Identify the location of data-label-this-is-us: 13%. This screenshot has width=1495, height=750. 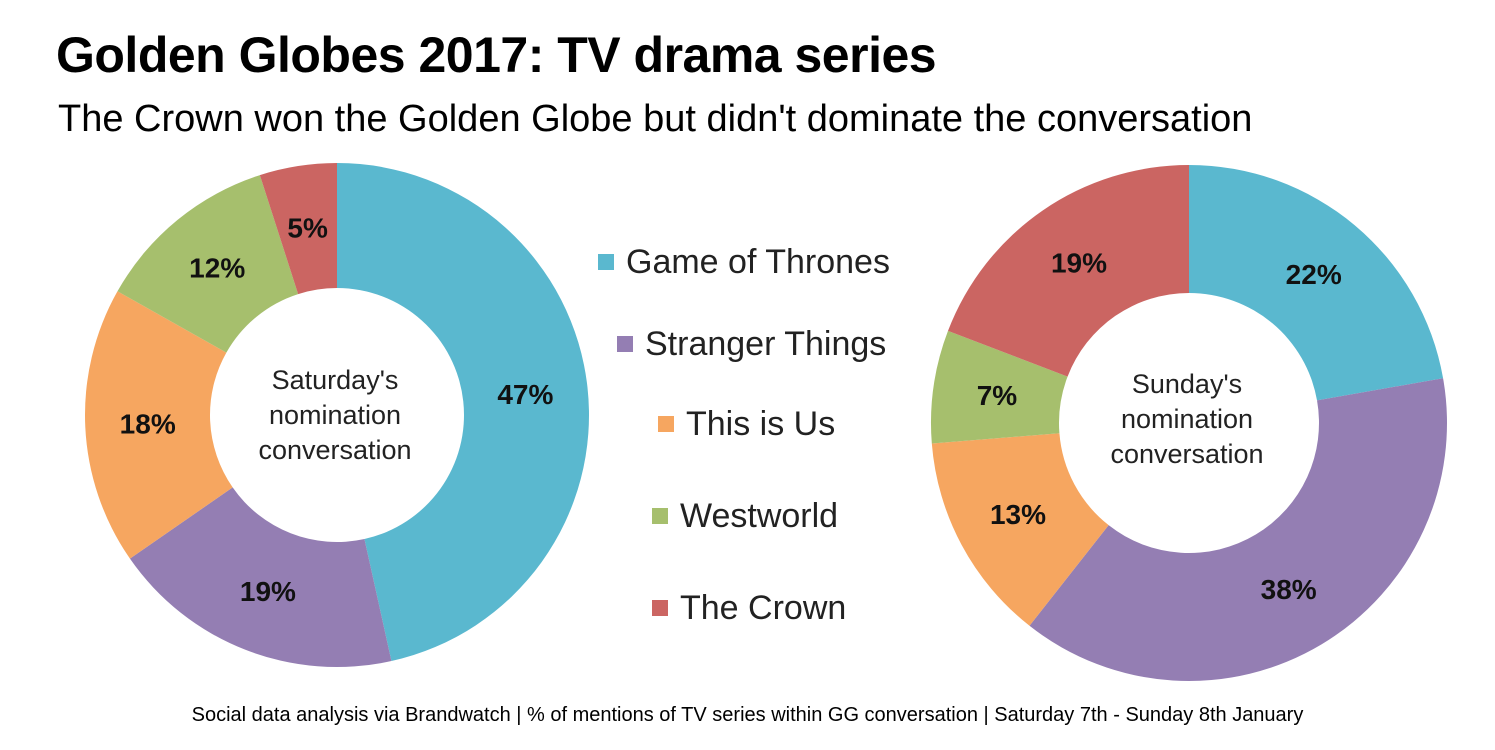
(1018, 514).